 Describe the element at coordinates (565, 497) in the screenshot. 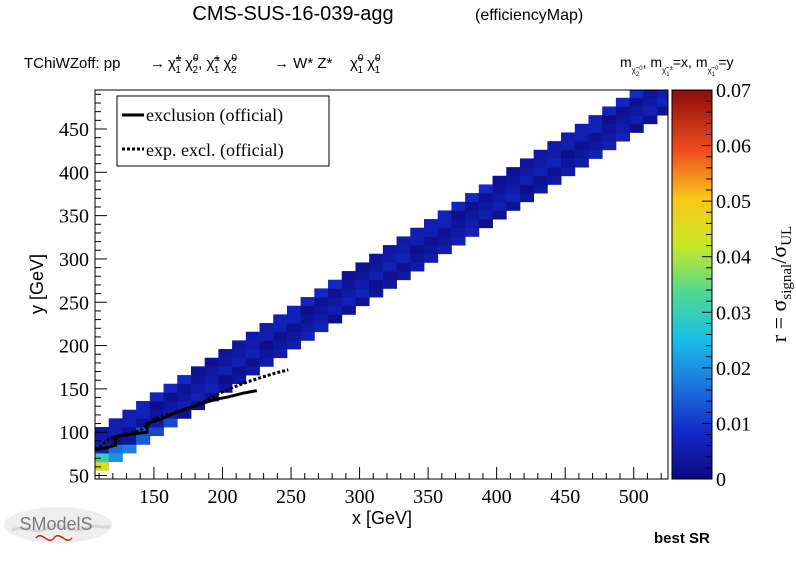

I see `x-tick-label: 450` at that location.